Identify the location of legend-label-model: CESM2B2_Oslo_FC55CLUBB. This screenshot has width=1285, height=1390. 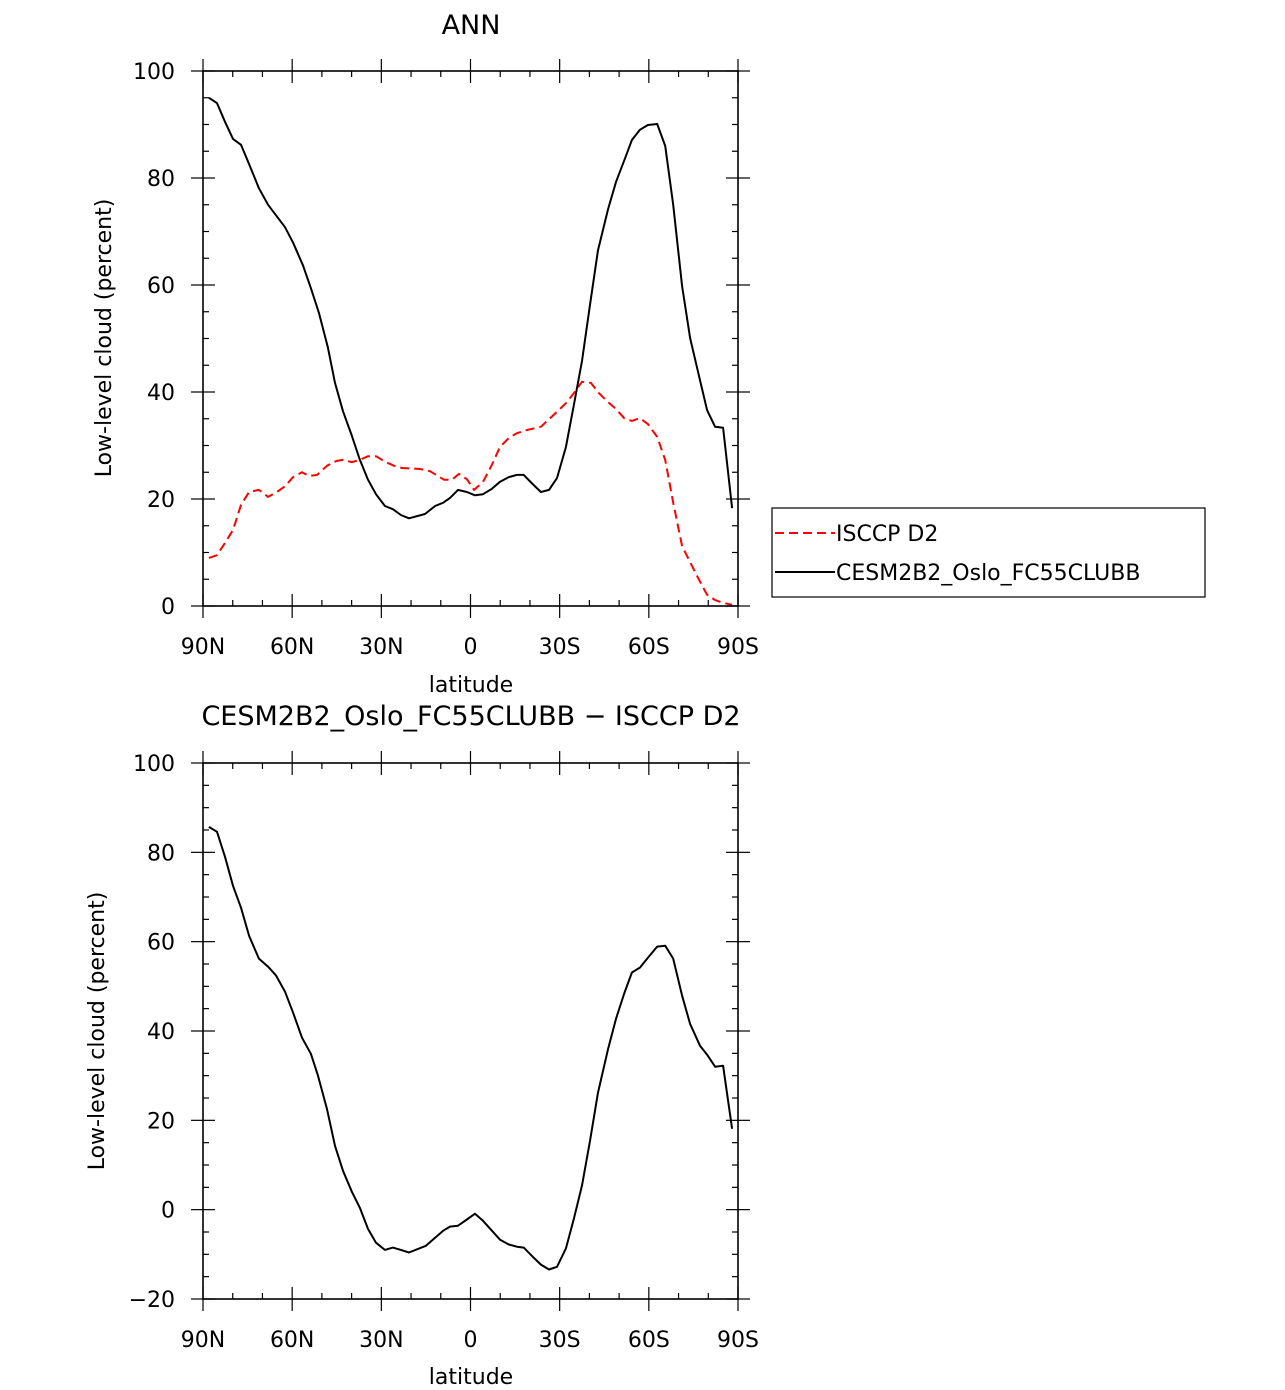
(988, 573).